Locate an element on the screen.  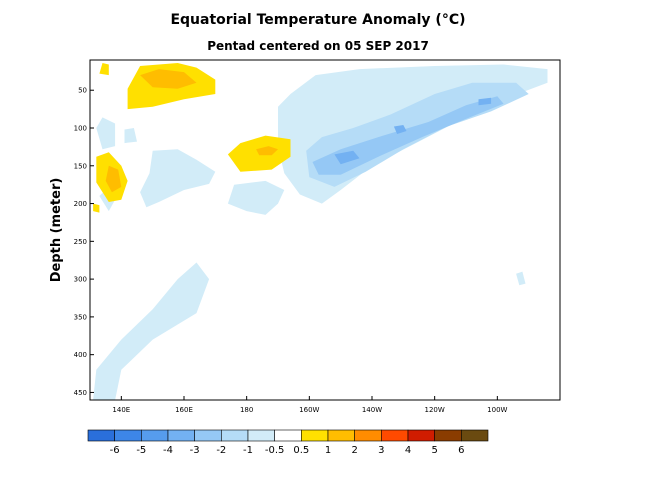
y-tick-label-250: 250 is located at coordinates (80, 242).